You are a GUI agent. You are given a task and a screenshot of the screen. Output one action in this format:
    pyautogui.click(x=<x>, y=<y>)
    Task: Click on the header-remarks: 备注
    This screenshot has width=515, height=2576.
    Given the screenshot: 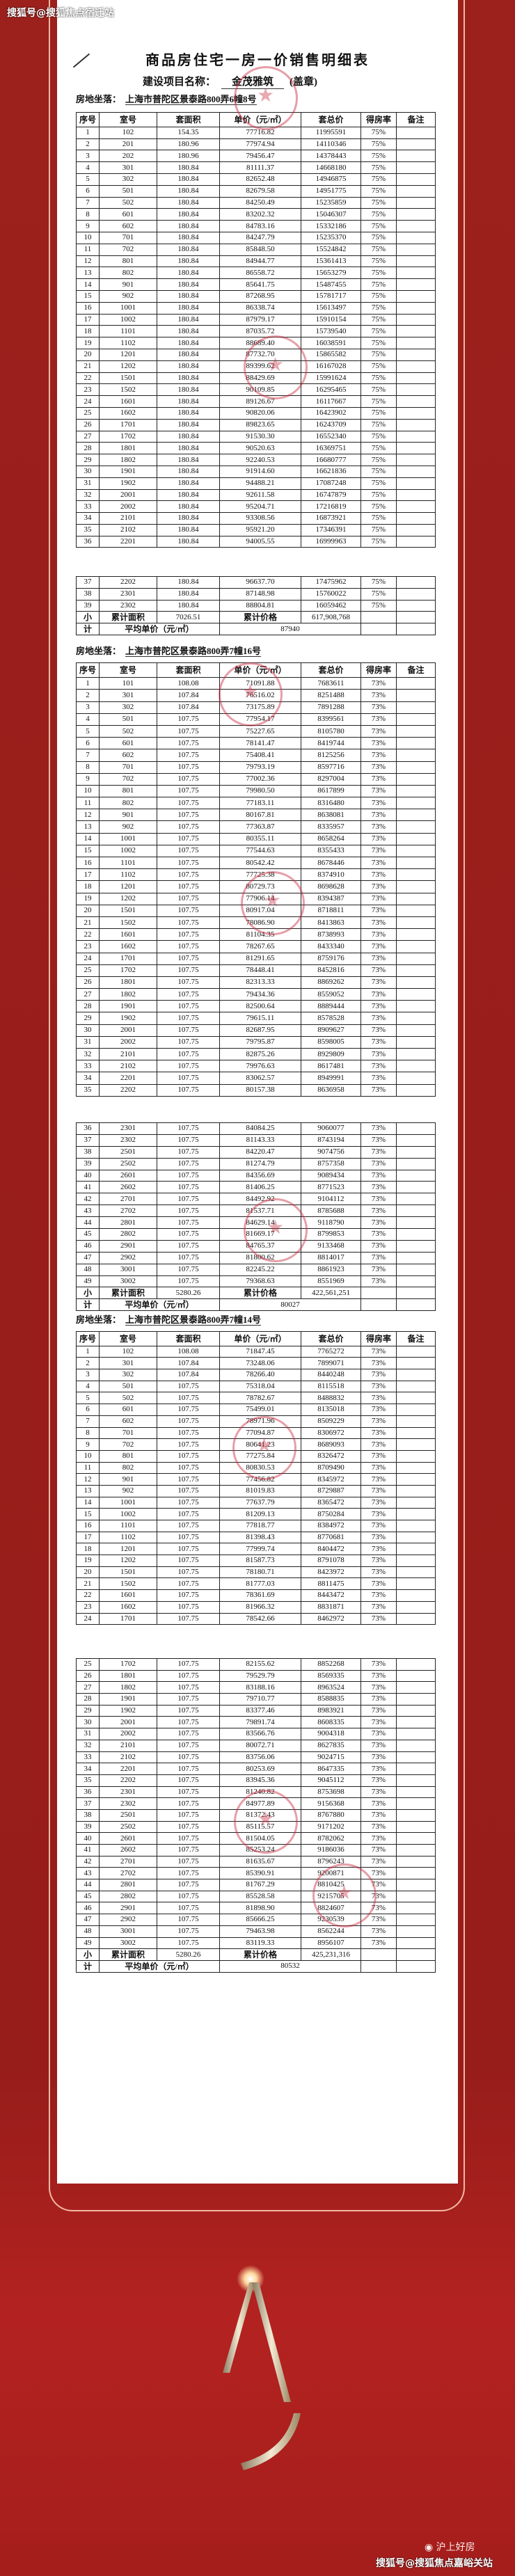 What is the action you would take?
    pyautogui.click(x=416, y=1338)
    